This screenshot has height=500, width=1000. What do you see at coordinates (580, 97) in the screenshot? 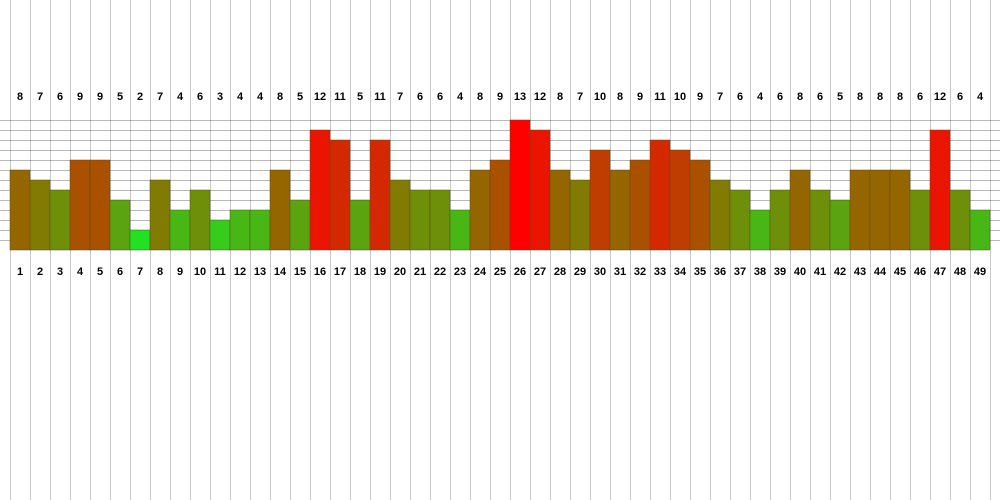
I see `value-label-29: 7` at bounding box center [580, 97].